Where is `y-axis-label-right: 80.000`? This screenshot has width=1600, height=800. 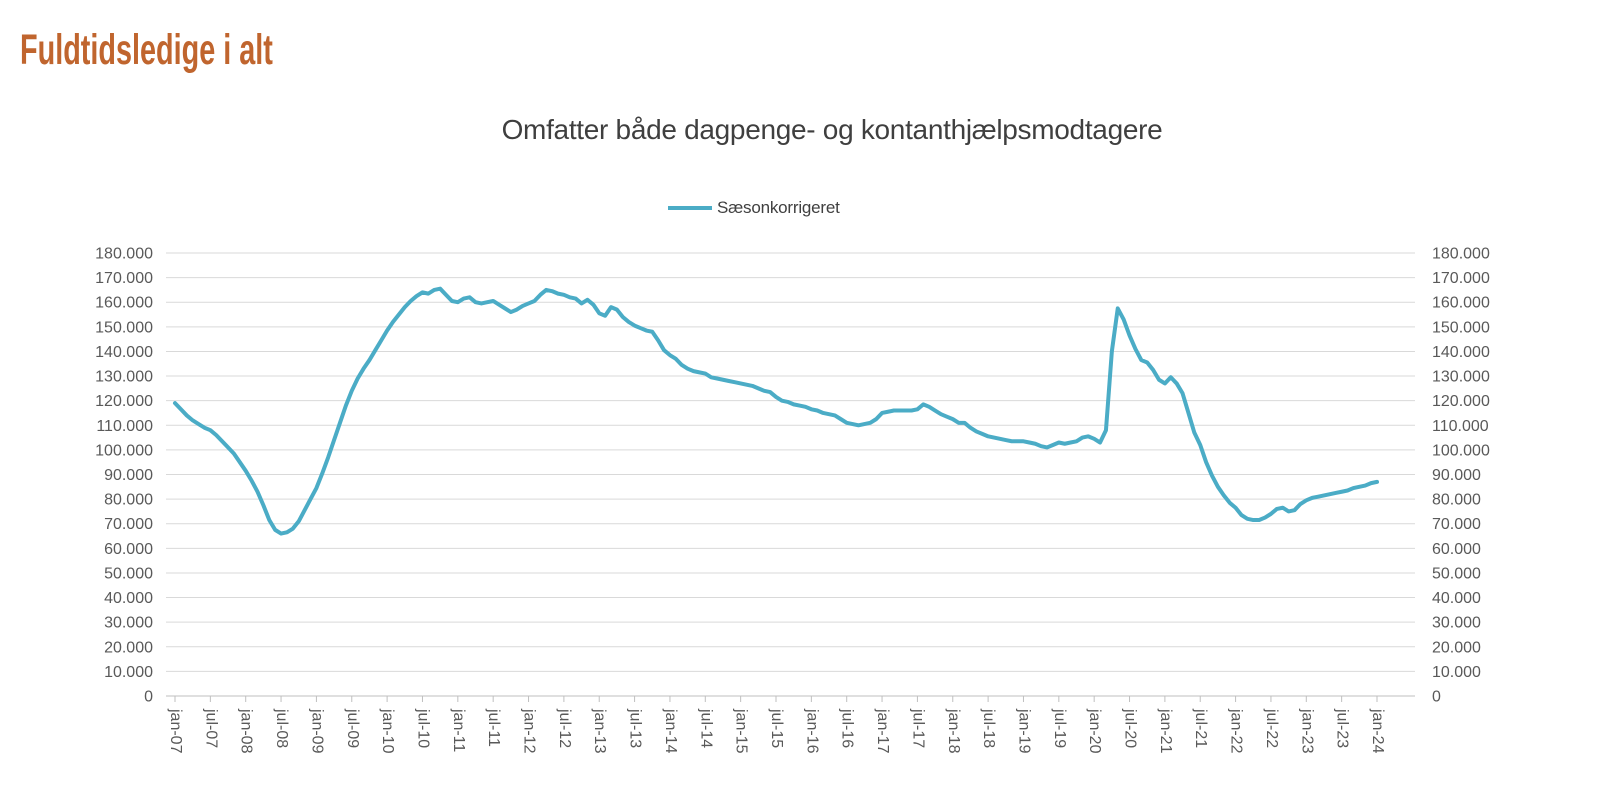
y-axis-label-right: 80.000 is located at coordinates (1456, 500).